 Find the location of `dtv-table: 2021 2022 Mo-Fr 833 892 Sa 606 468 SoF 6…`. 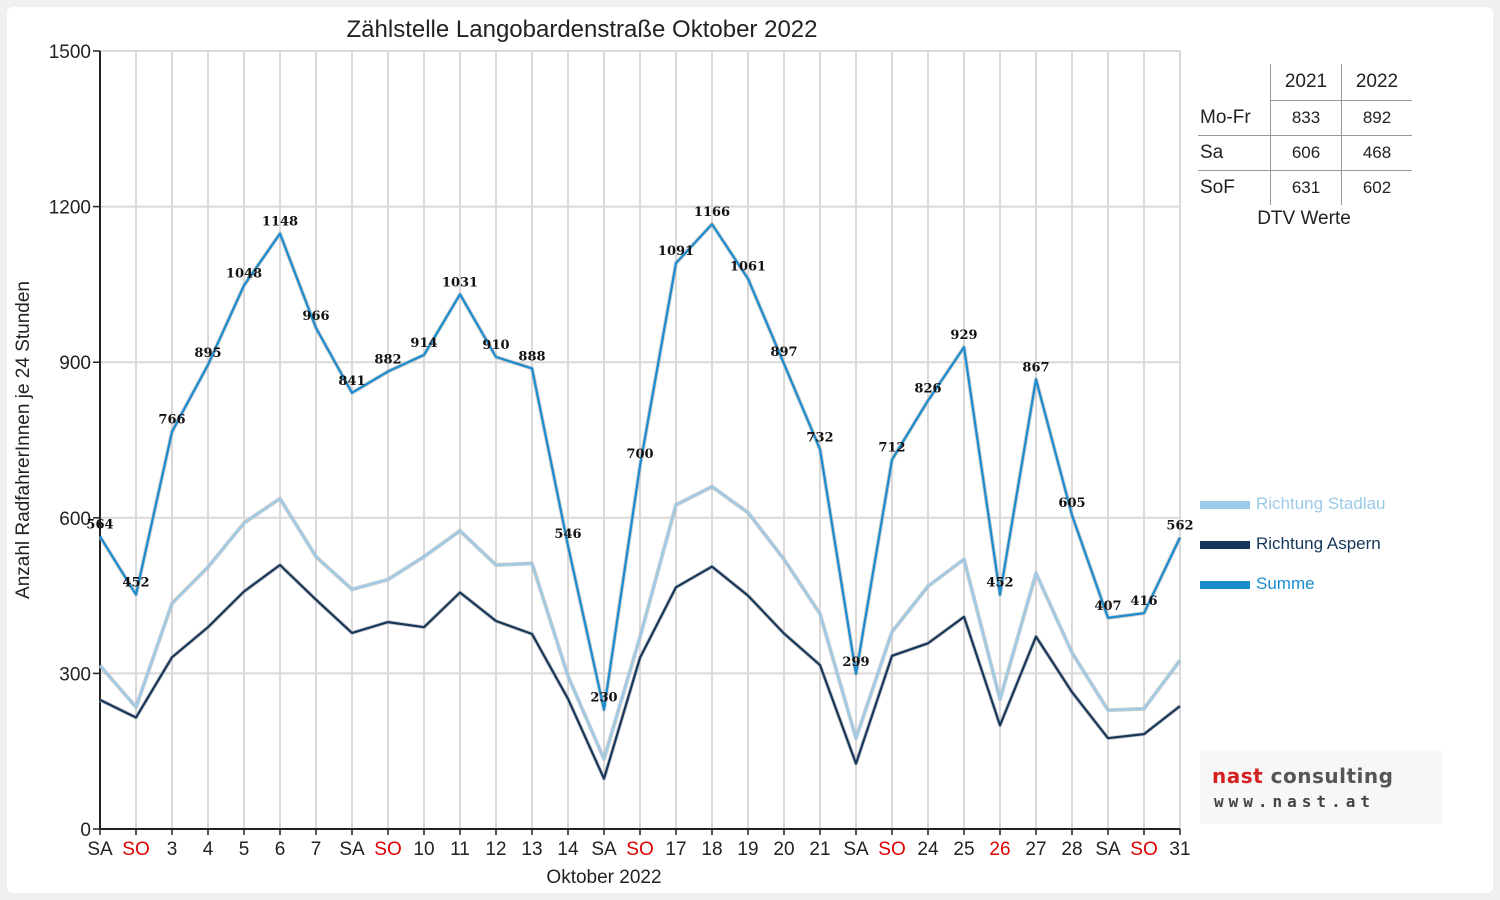

dtv-table: 2021 2022 Mo-Fr 833 892 Sa 606 468 SoF 6… is located at coordinates (1305, 134).